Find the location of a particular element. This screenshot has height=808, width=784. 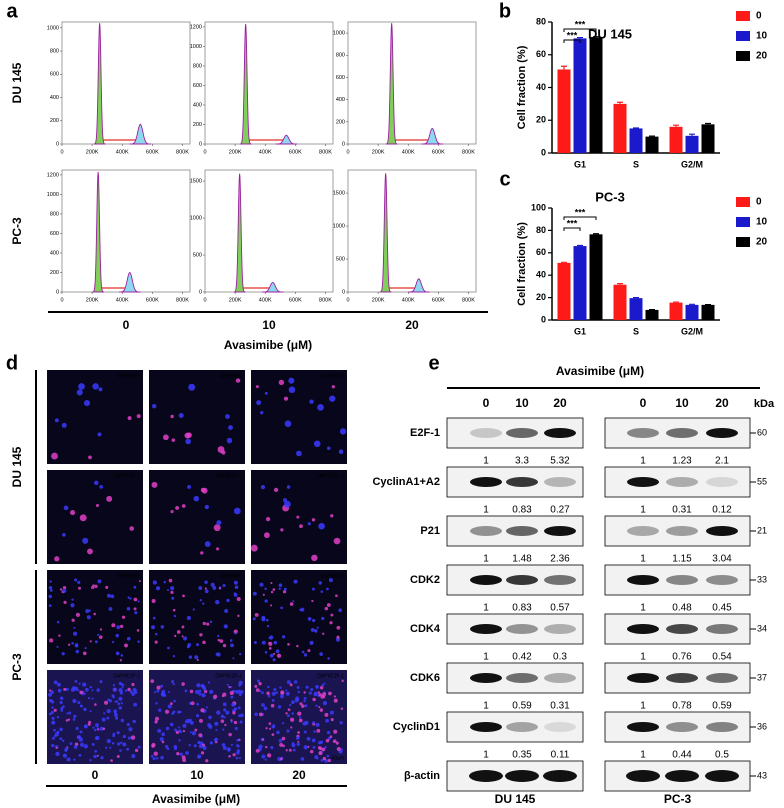

quant-label: 0.11 is located at coordinates (560, 755).